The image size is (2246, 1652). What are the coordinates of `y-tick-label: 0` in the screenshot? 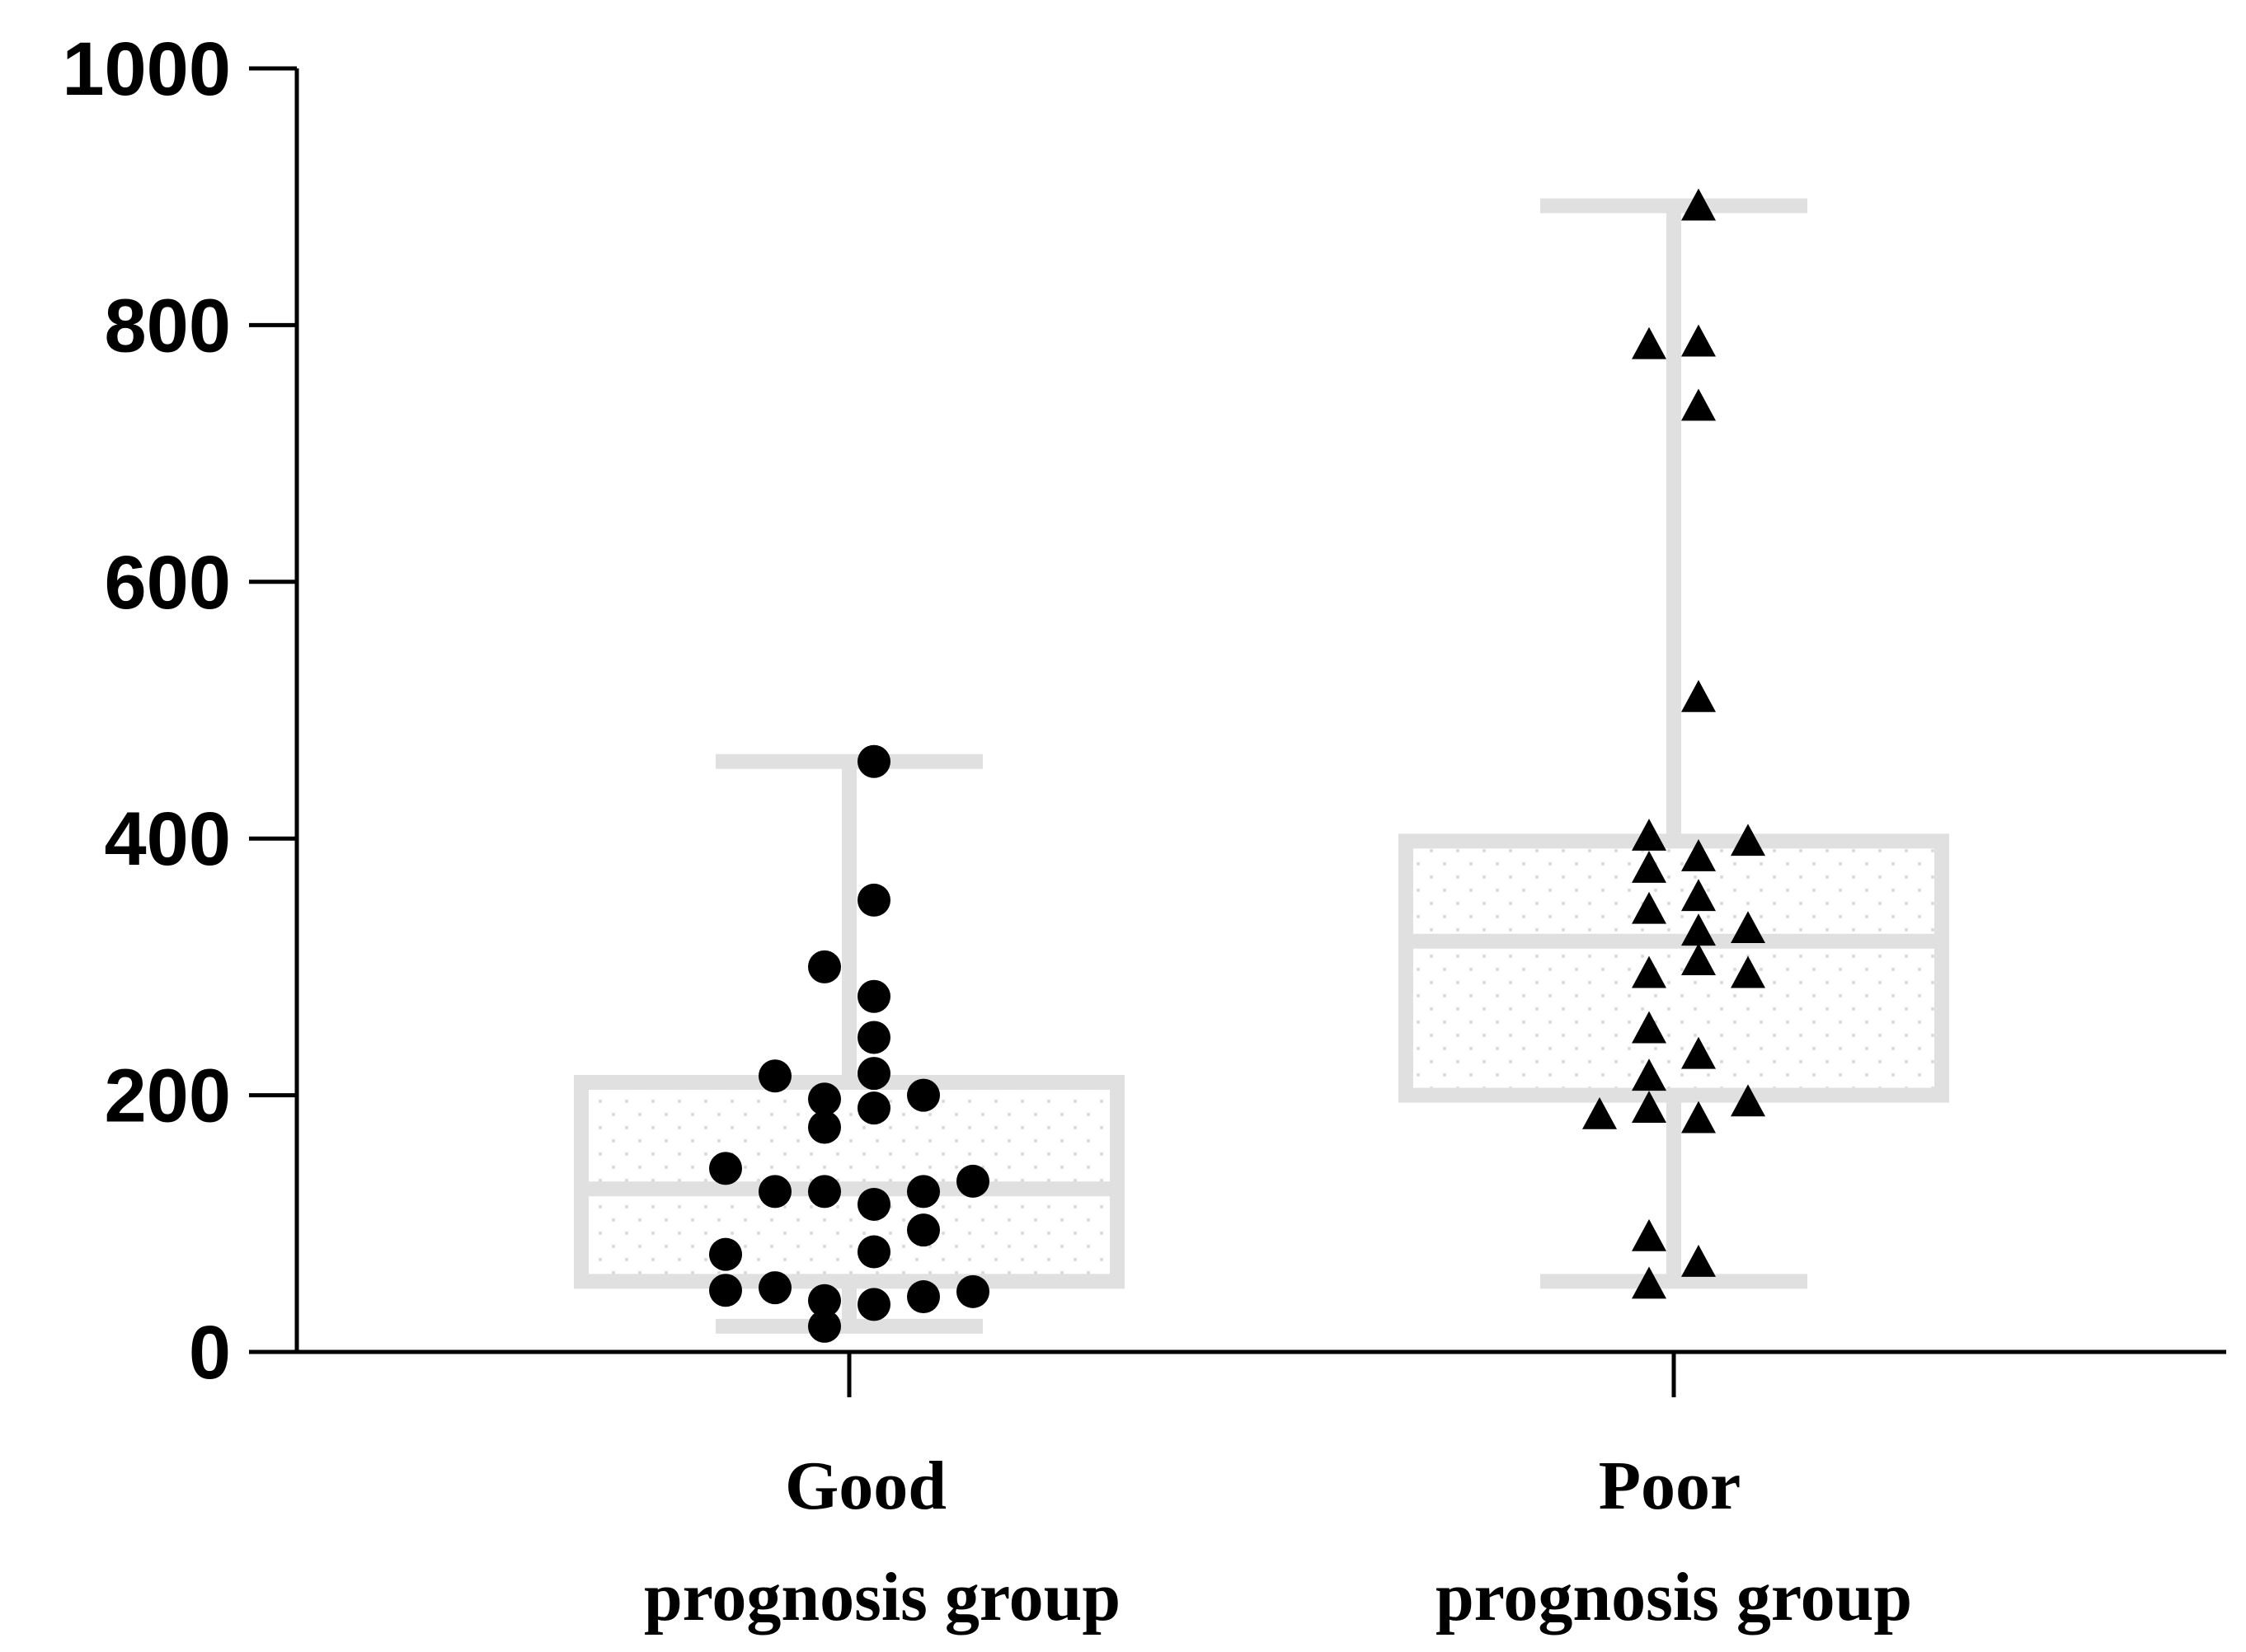 It's located at (210, 1353).